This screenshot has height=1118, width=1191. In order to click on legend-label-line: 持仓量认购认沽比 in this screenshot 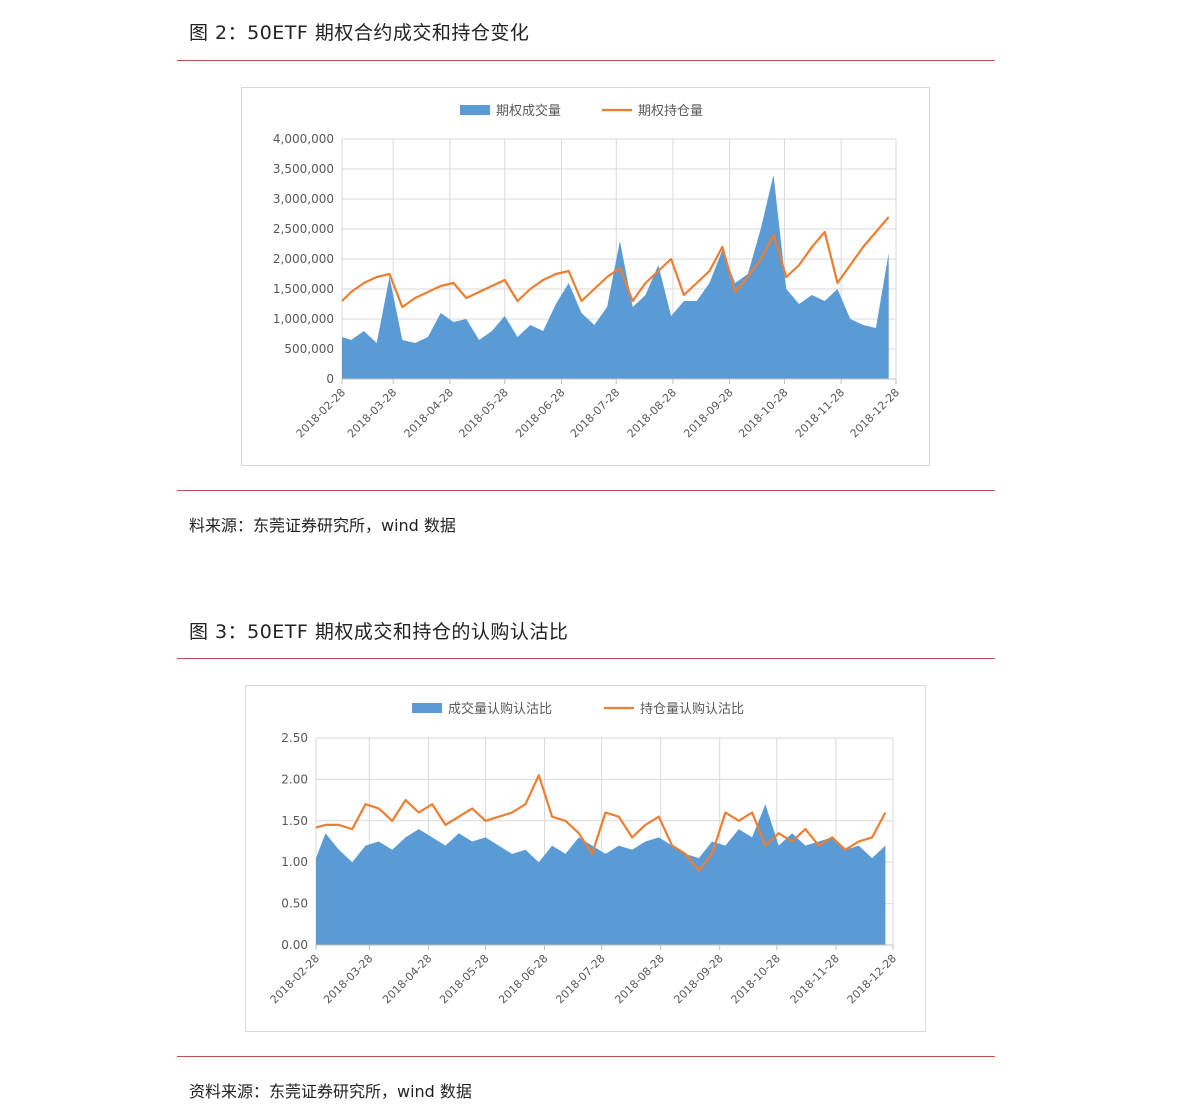, I will do `click(692, 709)`.